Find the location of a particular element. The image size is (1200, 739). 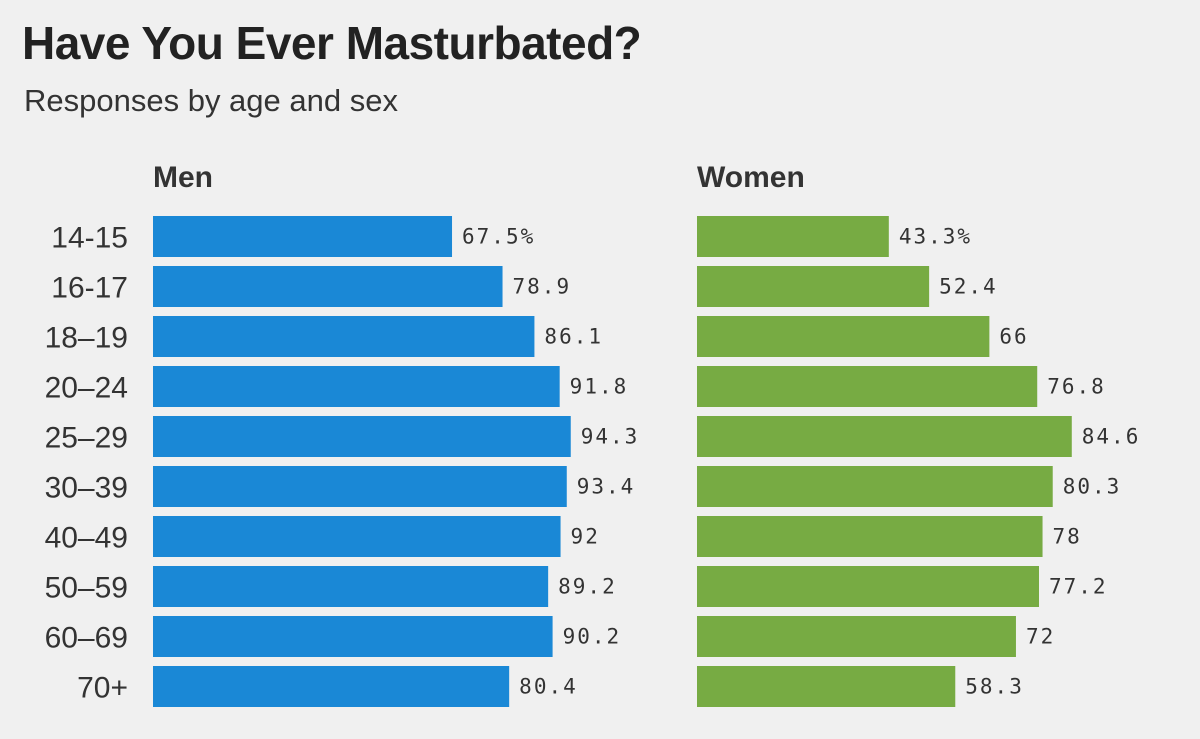

value-label-women: 84.6 is located at coordinates (1111, 437).